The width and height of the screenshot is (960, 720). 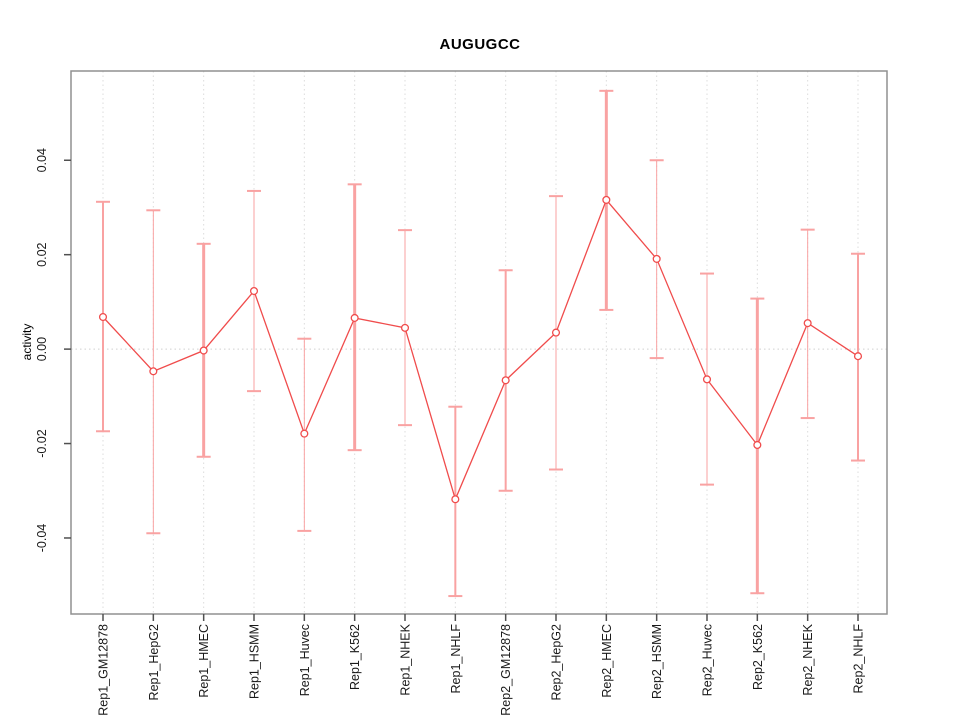 What do you see at coordinates (657, 661) in the screenshot?
I see `x-tick-label: Rep2_HSMM` at bounding box center [657, 661].